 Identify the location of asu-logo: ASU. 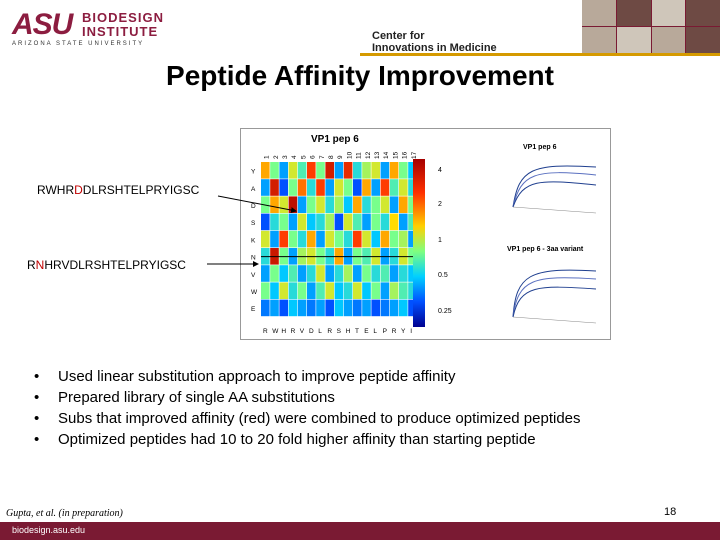
(42, 24).